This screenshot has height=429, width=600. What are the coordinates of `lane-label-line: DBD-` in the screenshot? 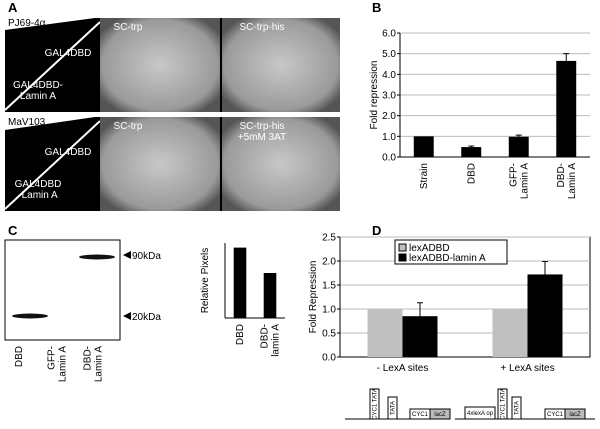 It's located at (88, 358).